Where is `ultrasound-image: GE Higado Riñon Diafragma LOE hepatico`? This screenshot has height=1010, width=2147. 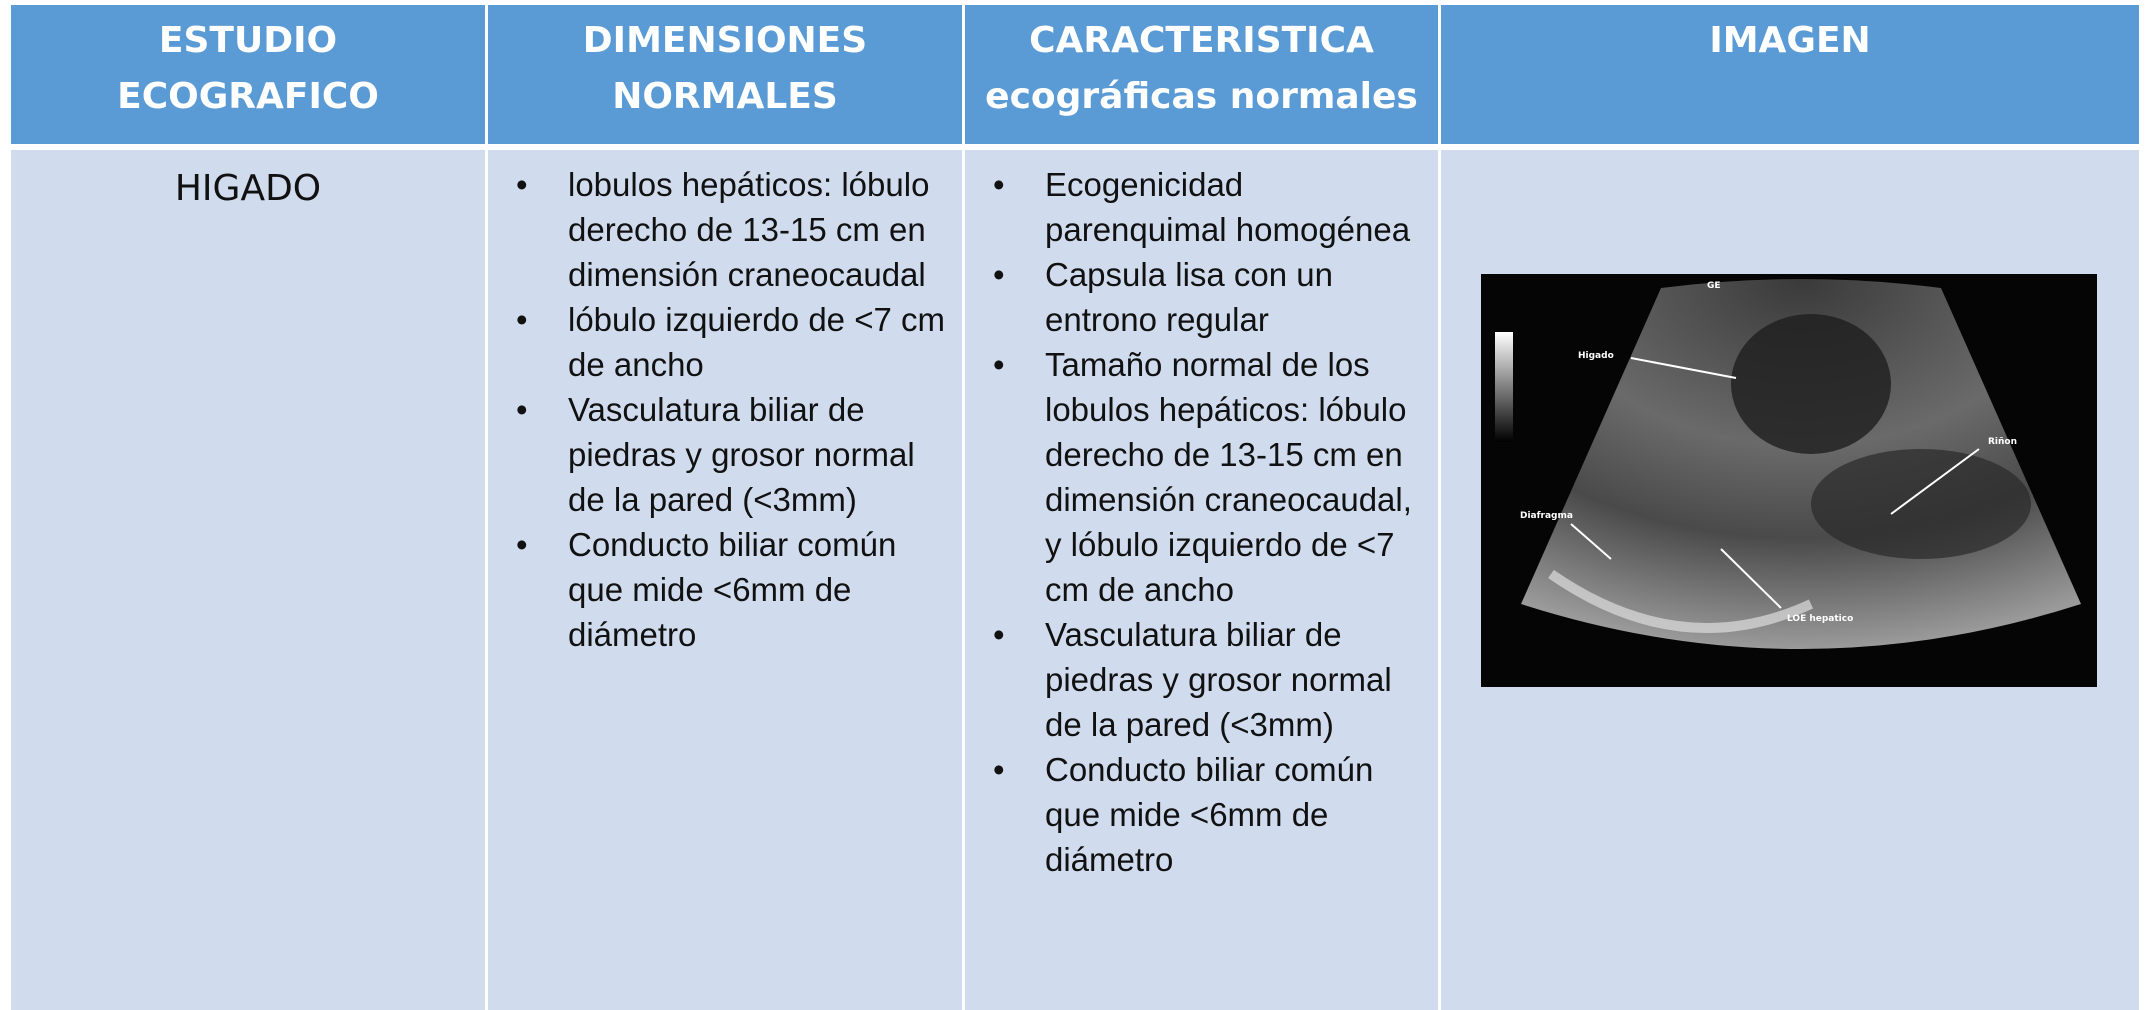 ultrasound-image: GE Higado Riñon Diafragma LOE hepatico is located at coordinates (1789, 480).